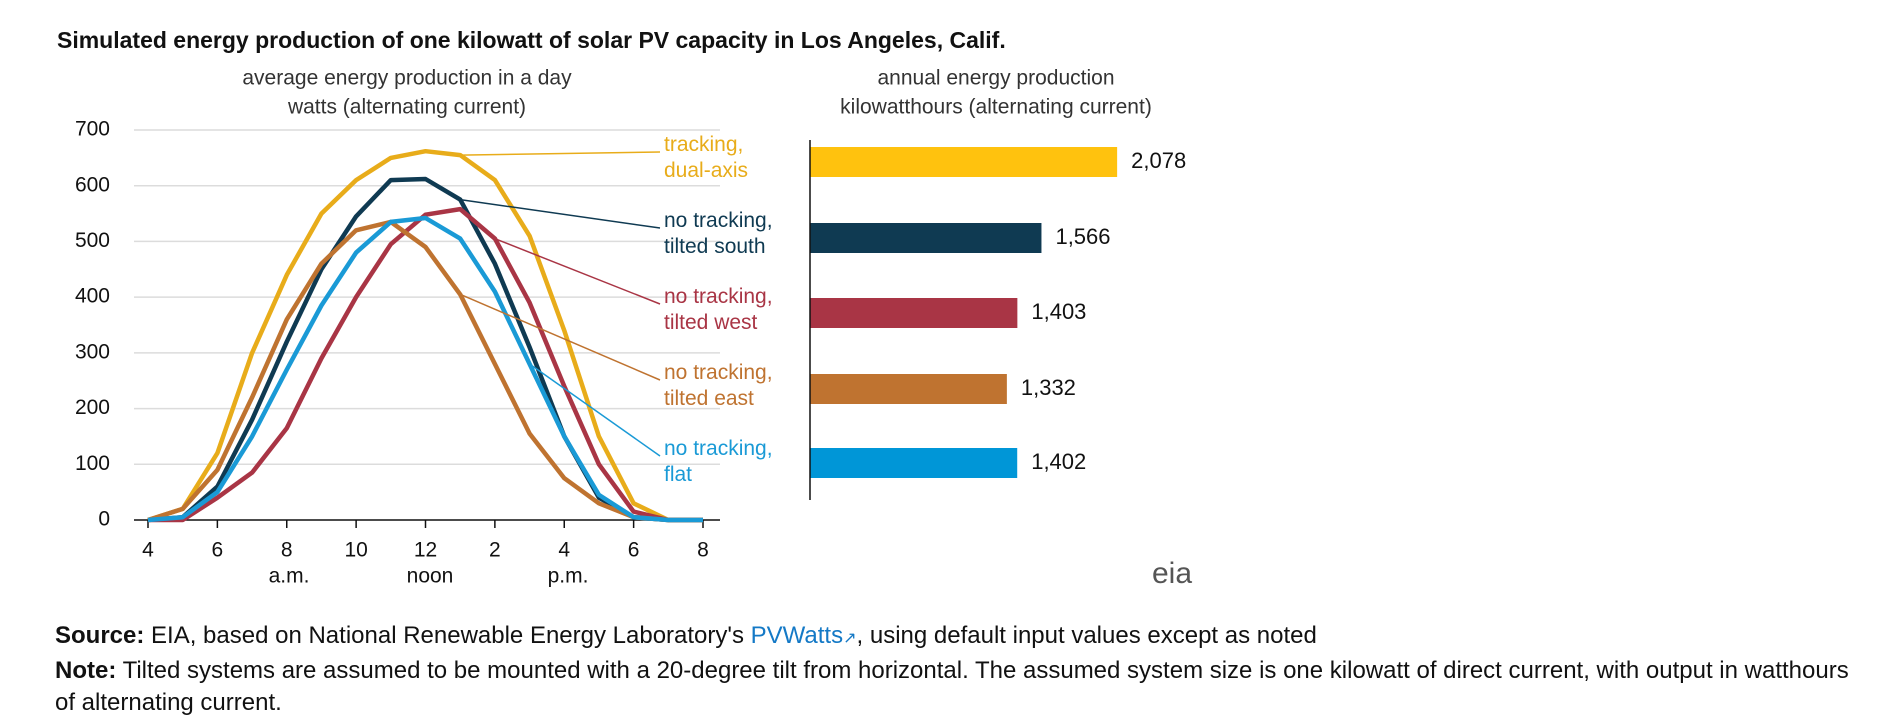 The width and height of the screenshot is (1878, 724). What do you see at coordinates (706, 157) in the screenshot?
I see `legend-label: tracking, dual-axis` at bounding box center [706, 157].